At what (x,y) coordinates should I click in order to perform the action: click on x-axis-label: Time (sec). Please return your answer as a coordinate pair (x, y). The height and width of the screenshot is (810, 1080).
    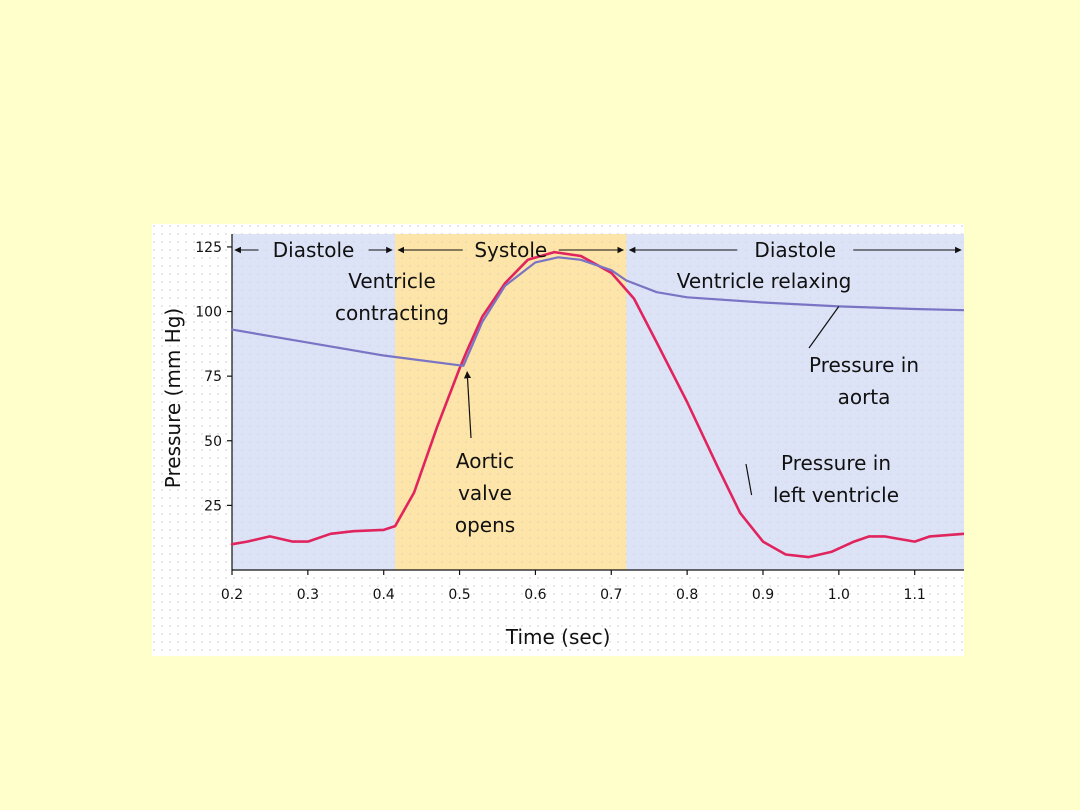
    Looking at the image, I should click on (558, 637).